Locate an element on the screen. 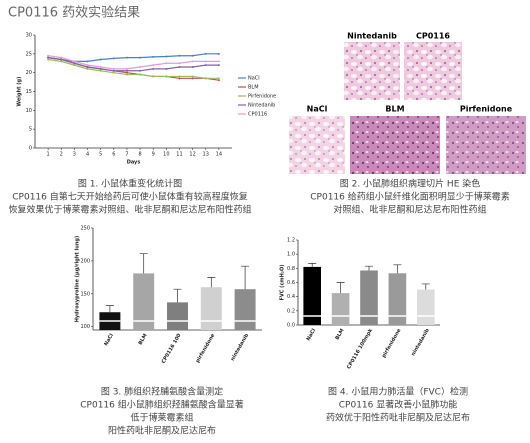  caption-line: CP0116 给药组小鼠纤维化面积明显少于博莱霉素 is located at coordinates (409, 197).